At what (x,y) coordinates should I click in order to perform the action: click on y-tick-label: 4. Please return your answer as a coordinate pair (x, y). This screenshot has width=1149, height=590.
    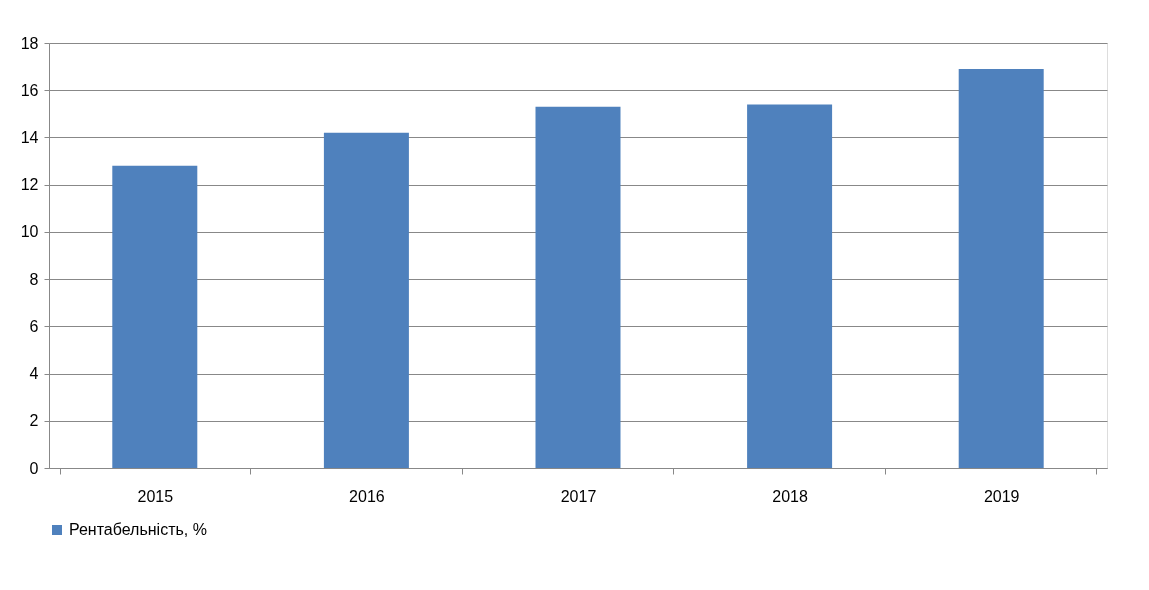
    Looking at the image, I should click on (34, 374).